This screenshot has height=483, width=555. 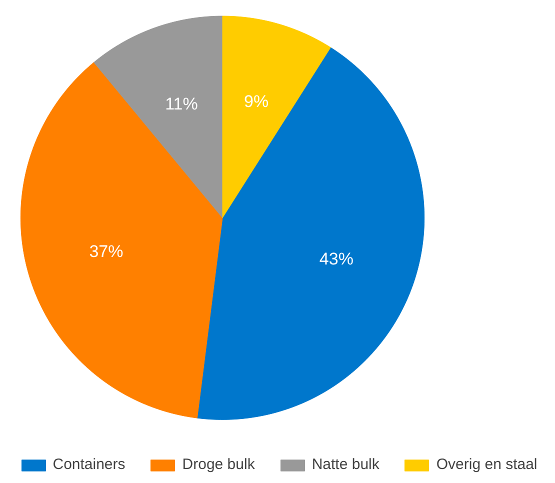 What do you see at coordinates (218, 464) in the screenshot?
I see `legend-label: Droge bulk` at bounding box center [218, 464].